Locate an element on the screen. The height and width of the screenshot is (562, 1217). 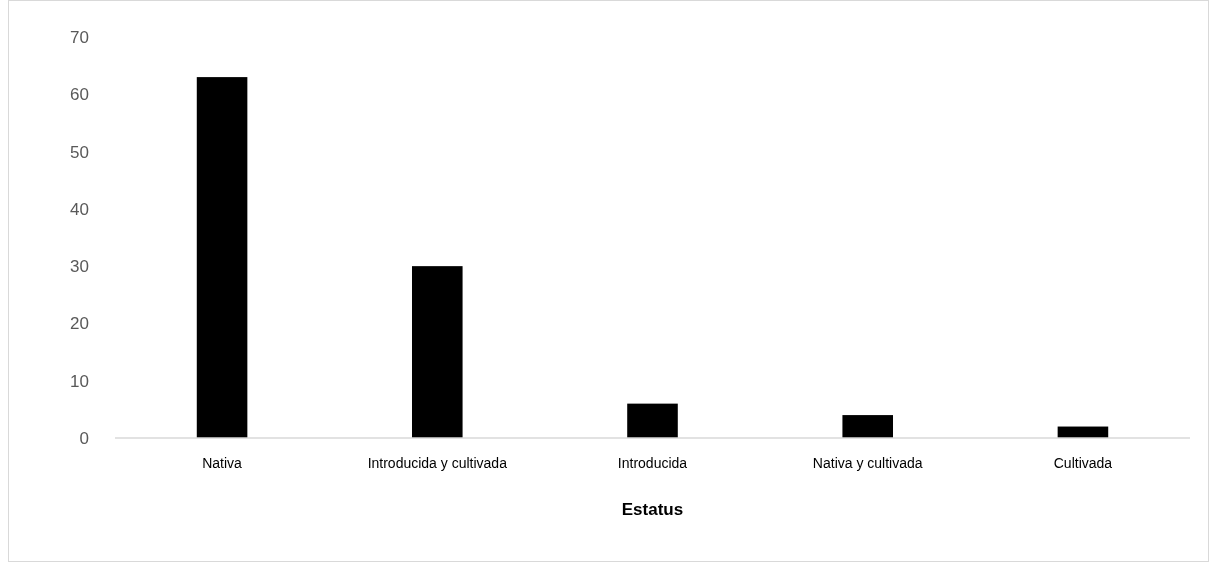
y-tick-label: 60 is located at coordinates (79, 95).